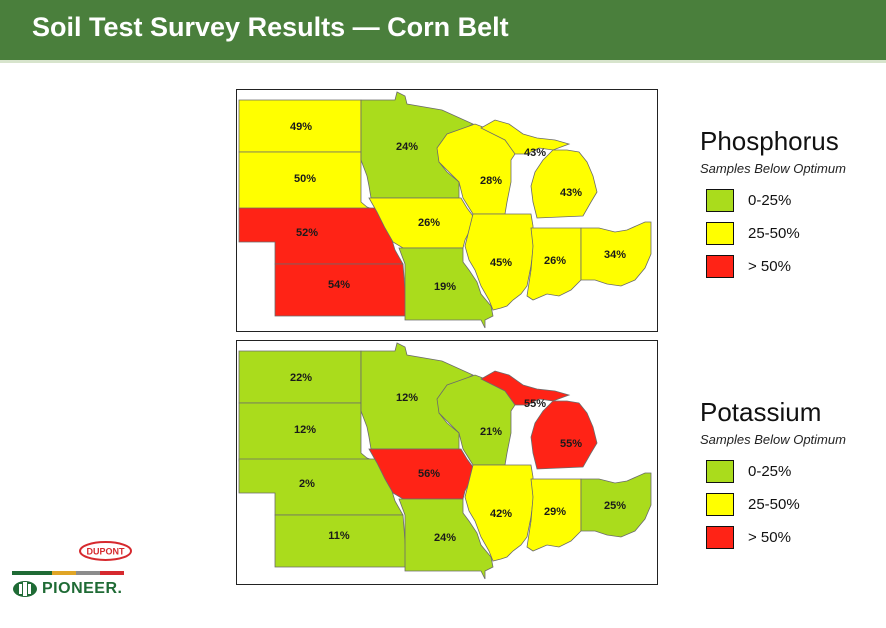 The image size is (886, 628). I want to click on dupont-logo-text: DUPONT, so click(106, 552).